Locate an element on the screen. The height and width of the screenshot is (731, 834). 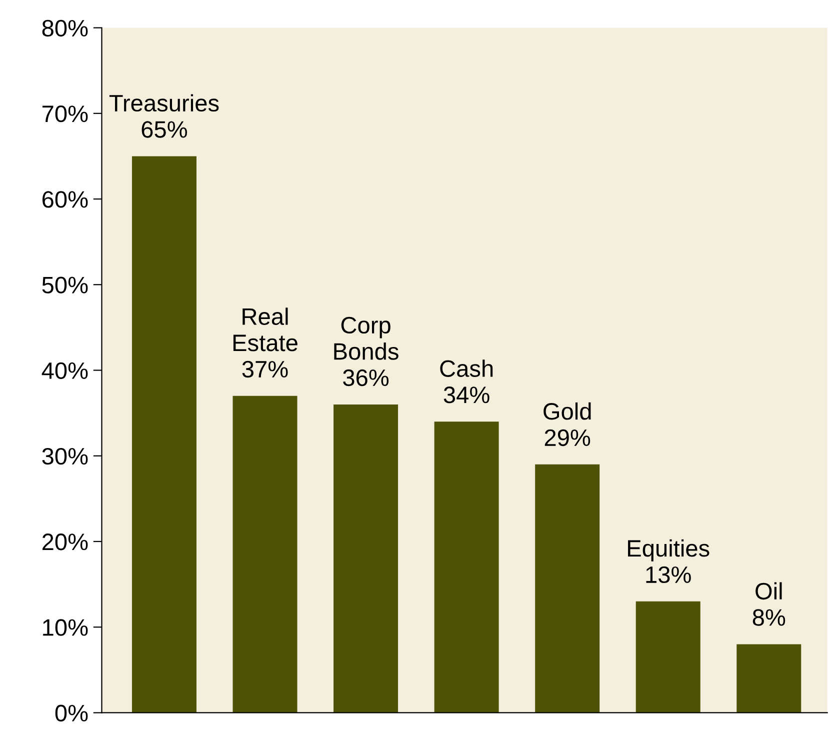
data-label: 13% is located at coordinates (668, 575).